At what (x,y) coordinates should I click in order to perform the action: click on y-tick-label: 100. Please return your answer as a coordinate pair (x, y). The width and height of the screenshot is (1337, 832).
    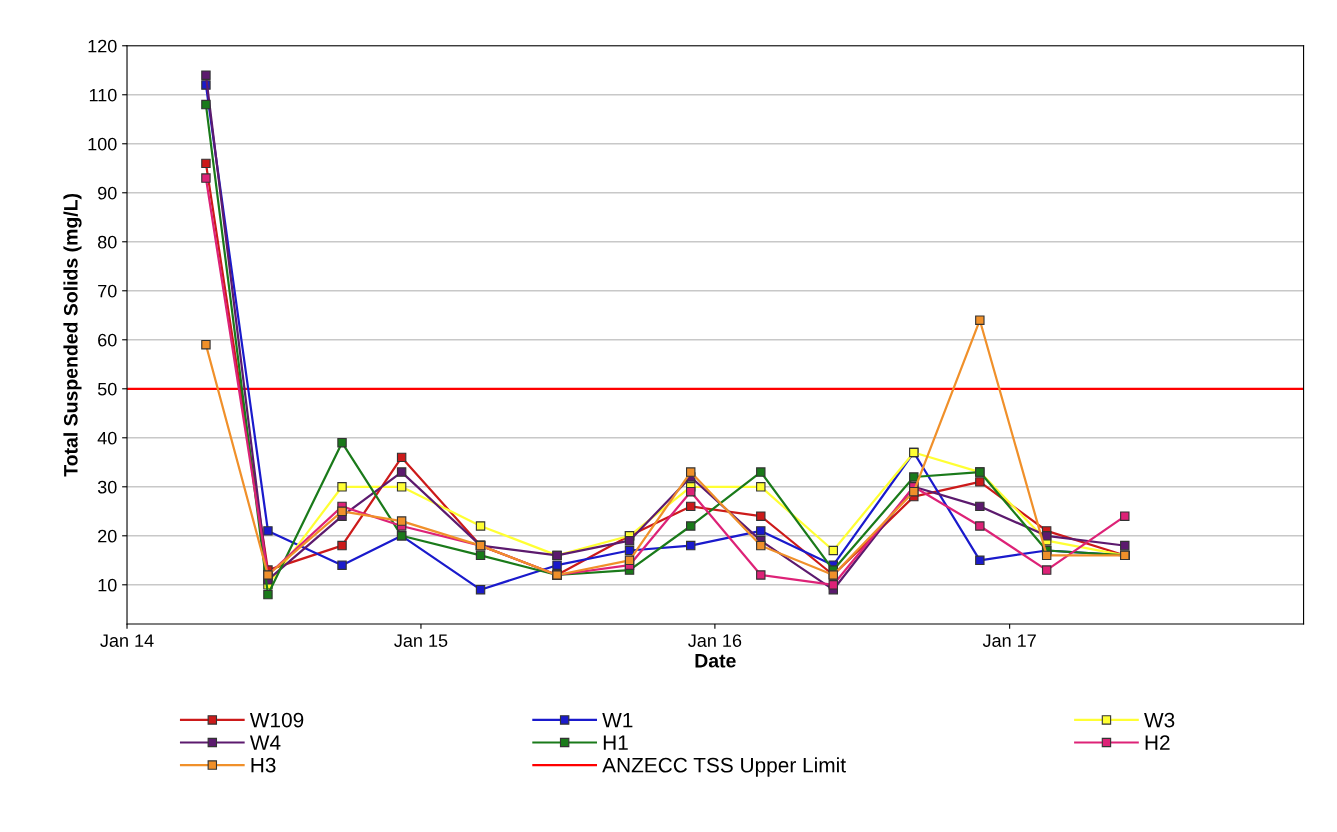
    Looking at the image, I should click on (102, 144).